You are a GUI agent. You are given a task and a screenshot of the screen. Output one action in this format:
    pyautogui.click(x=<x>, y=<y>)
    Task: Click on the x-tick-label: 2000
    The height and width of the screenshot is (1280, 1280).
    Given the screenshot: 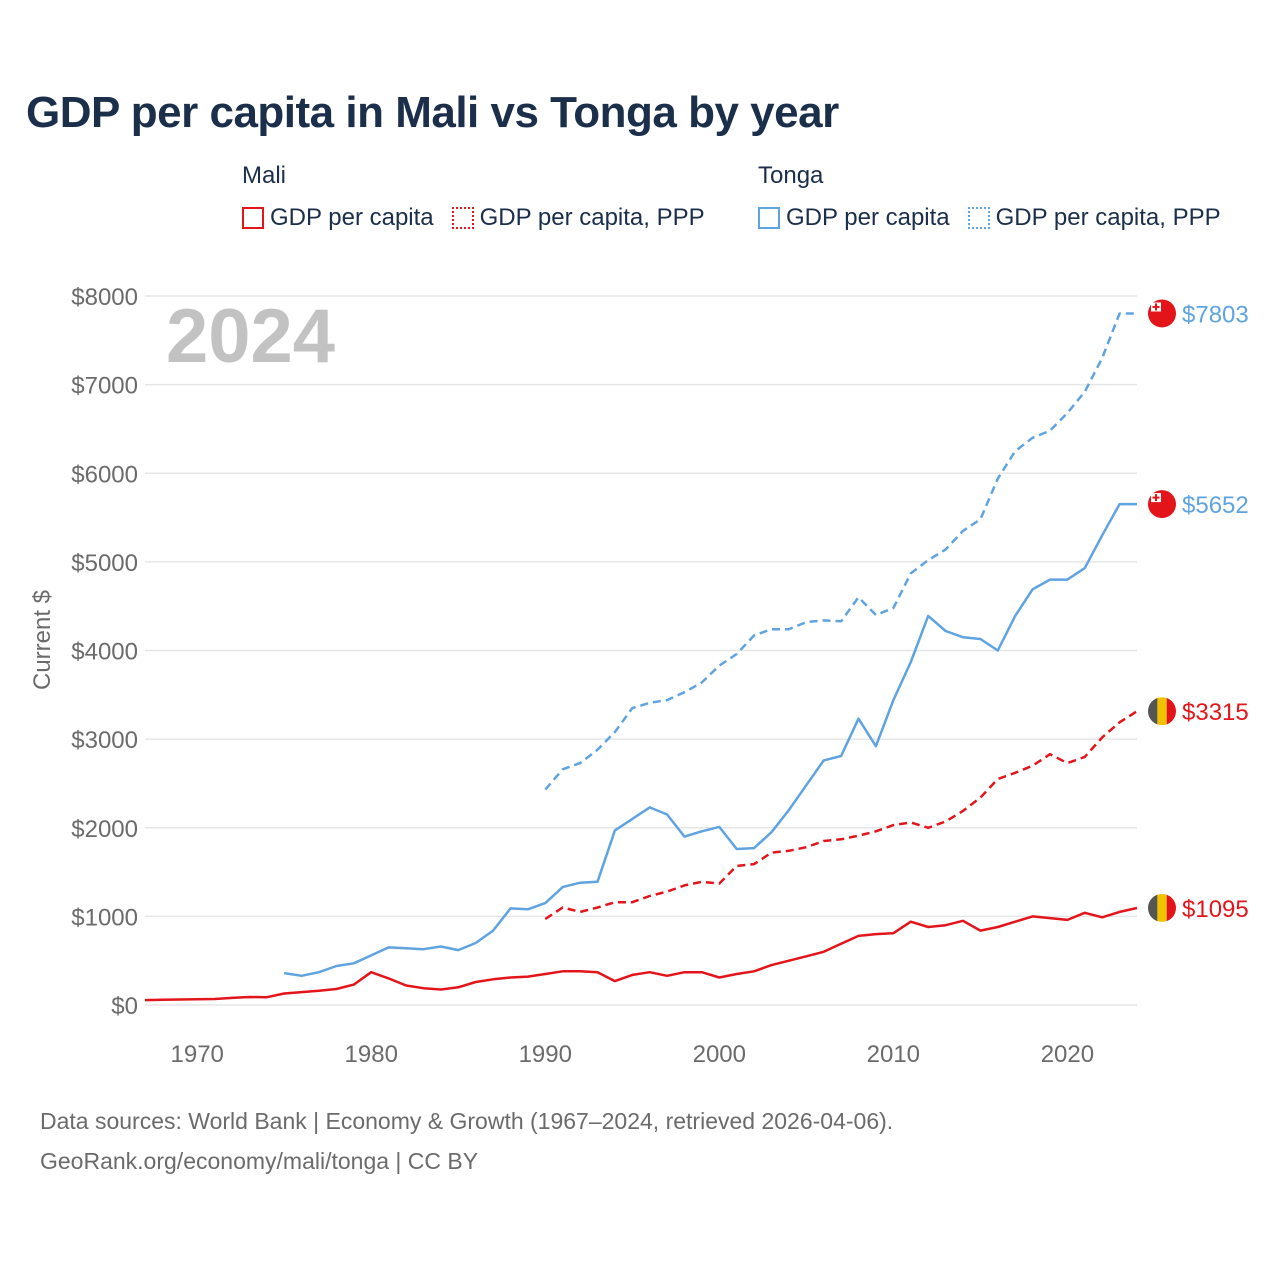 What is the action you would take?
    pyautogui.click(x=719, y=1054)
    